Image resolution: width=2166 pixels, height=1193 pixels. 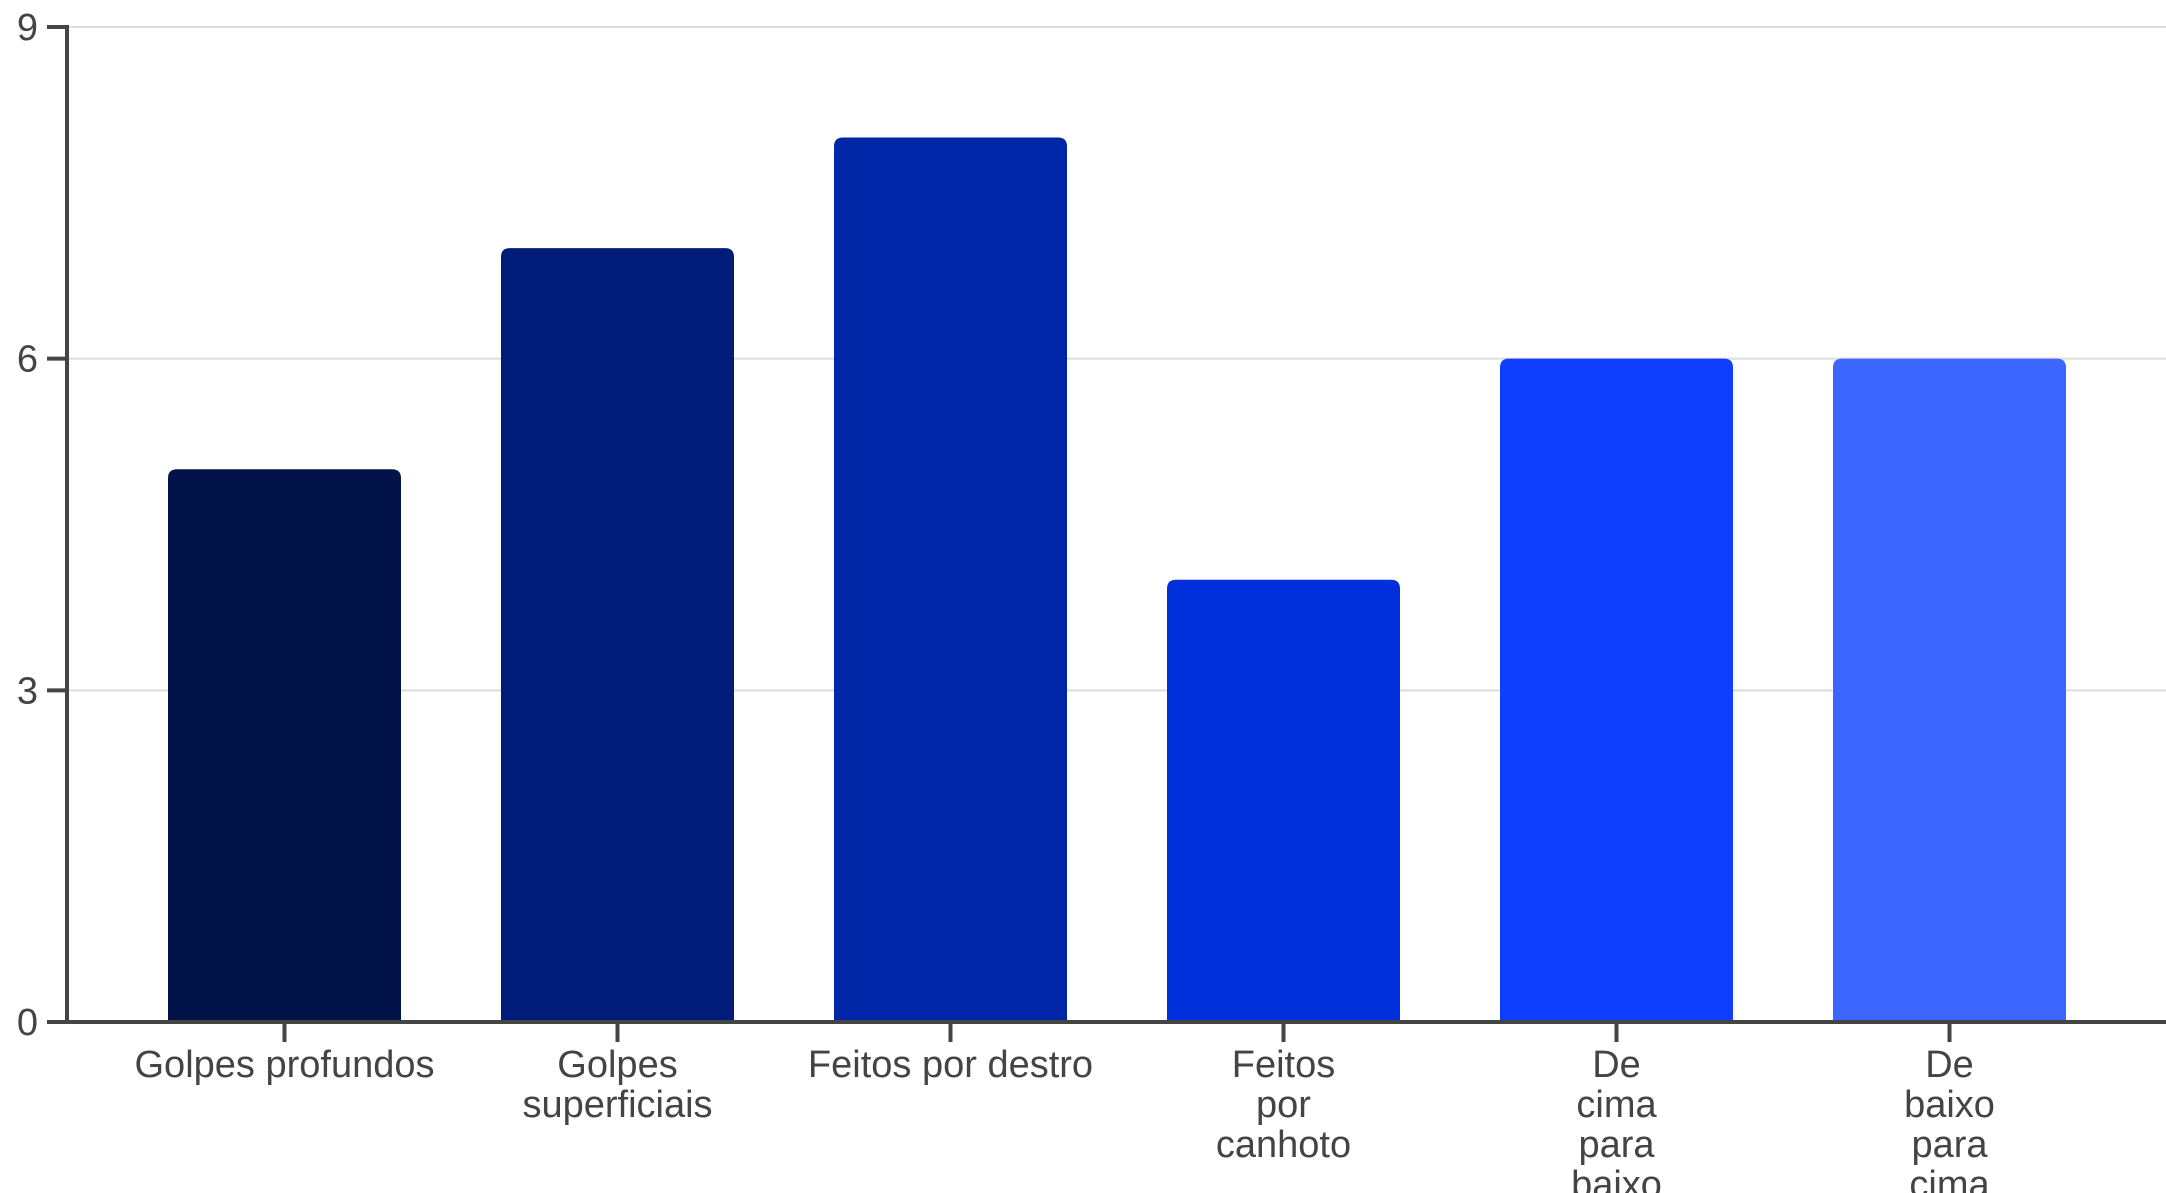 What do you see at coordinates (1283, 1145) in the screenshot?
I see `x-tick-label-line: canhoto` at bounding box center [1283, 1145].